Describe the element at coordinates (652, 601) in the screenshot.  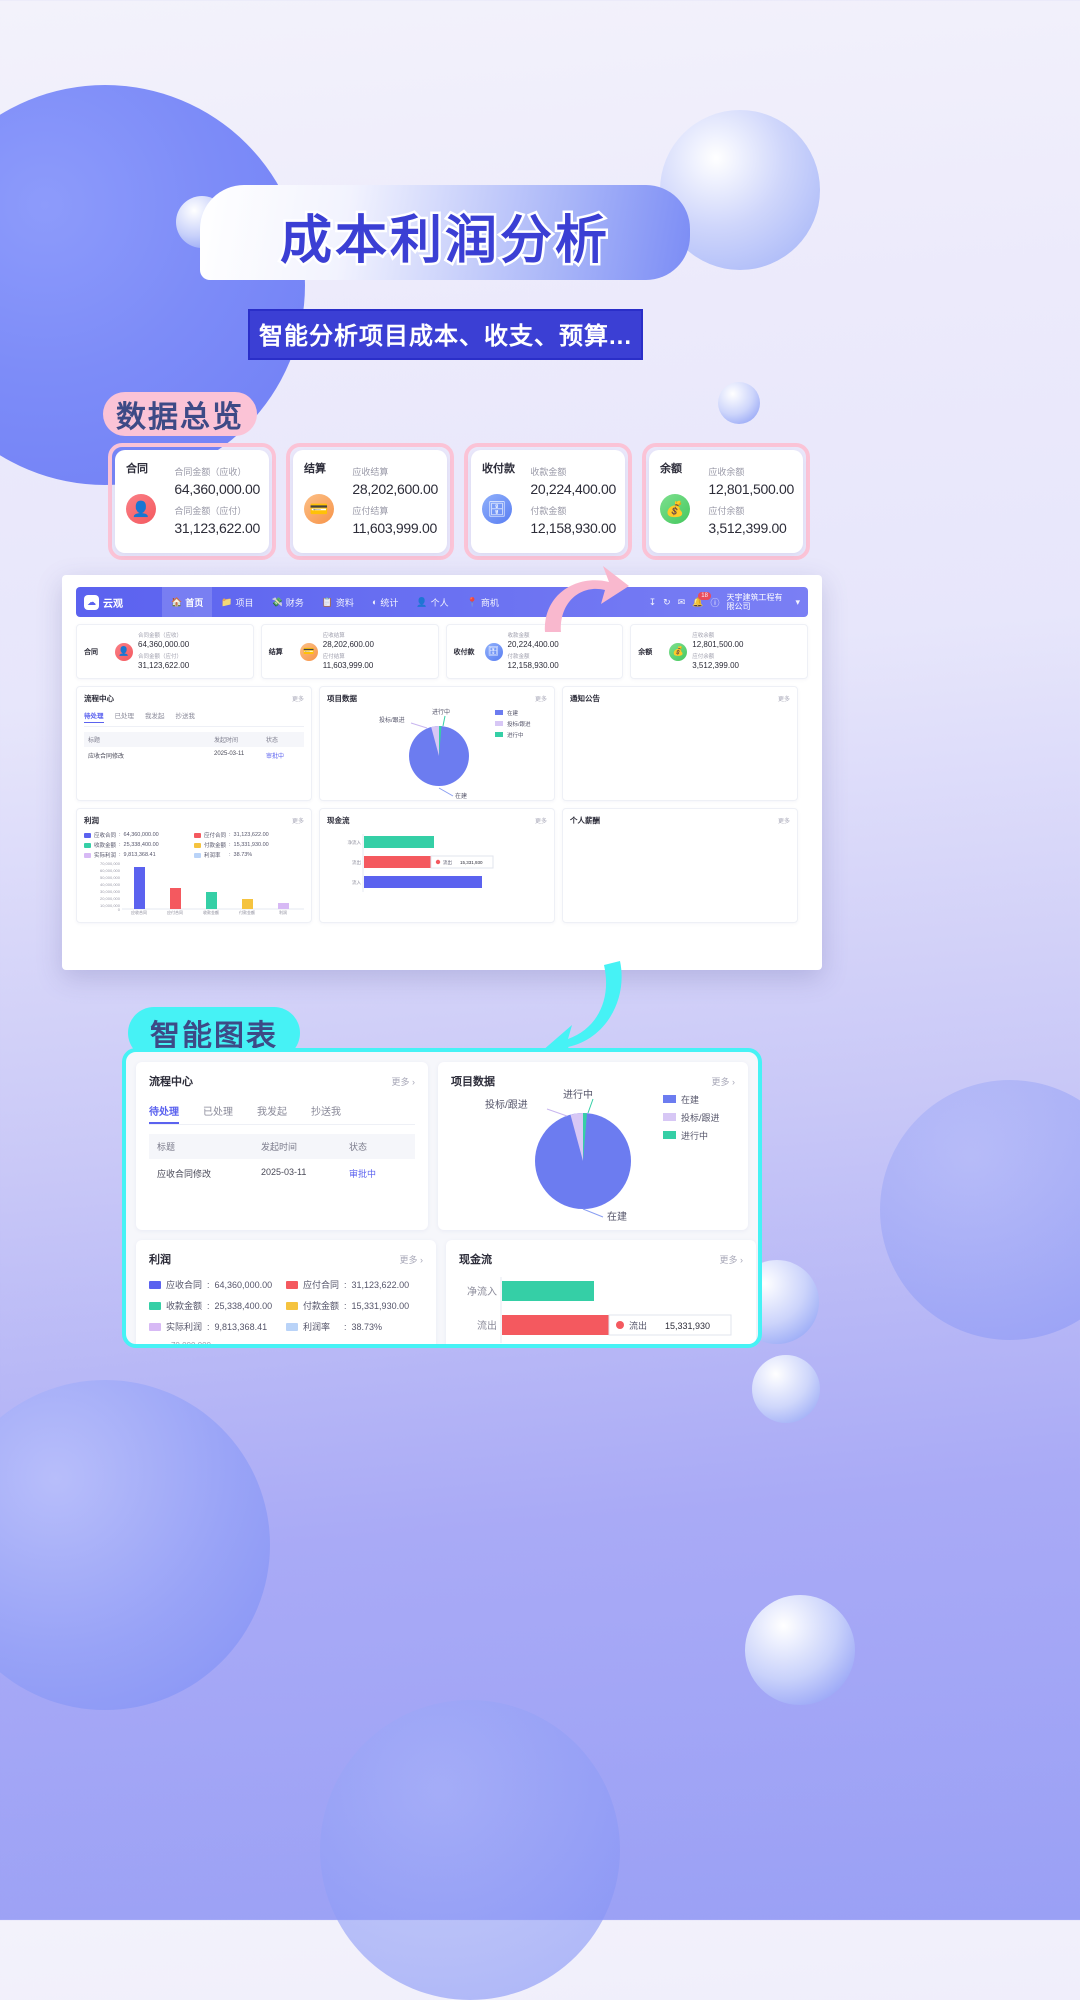
I see `download-icon: ↧` at that location.